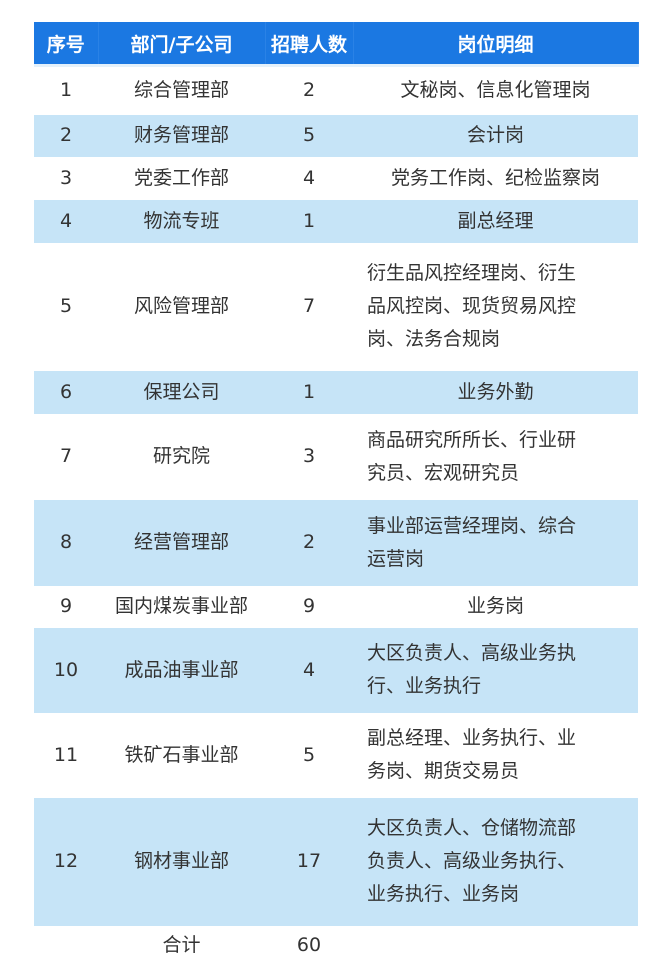 The height and width of the screenshot is (966, 647). I want to click on position-line: 党务工作岗、纪检监察岗, so click(495, 177).